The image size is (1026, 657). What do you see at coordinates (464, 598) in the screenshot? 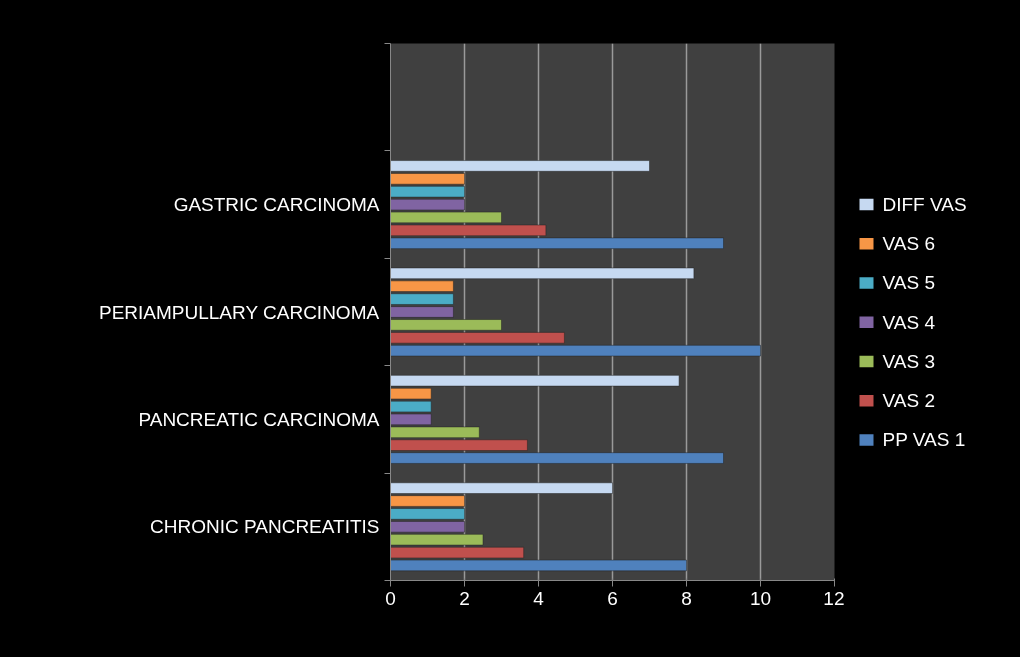
I see `x-tick-label: 2` at bounding box center [464, 598].